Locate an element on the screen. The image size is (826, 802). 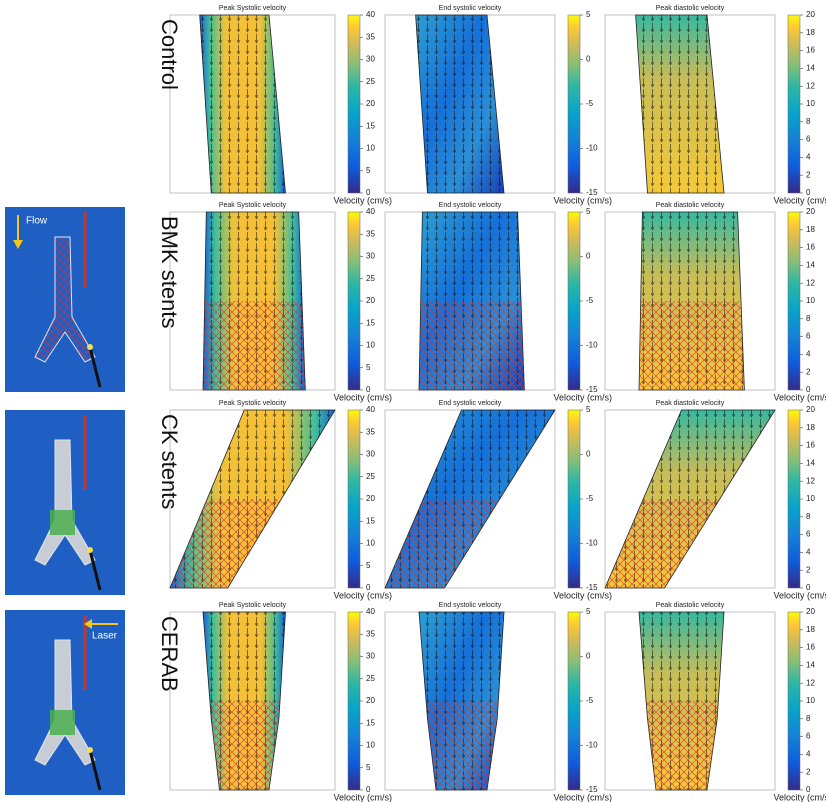
laser-arrow-head is located at coordinates (88, 624).